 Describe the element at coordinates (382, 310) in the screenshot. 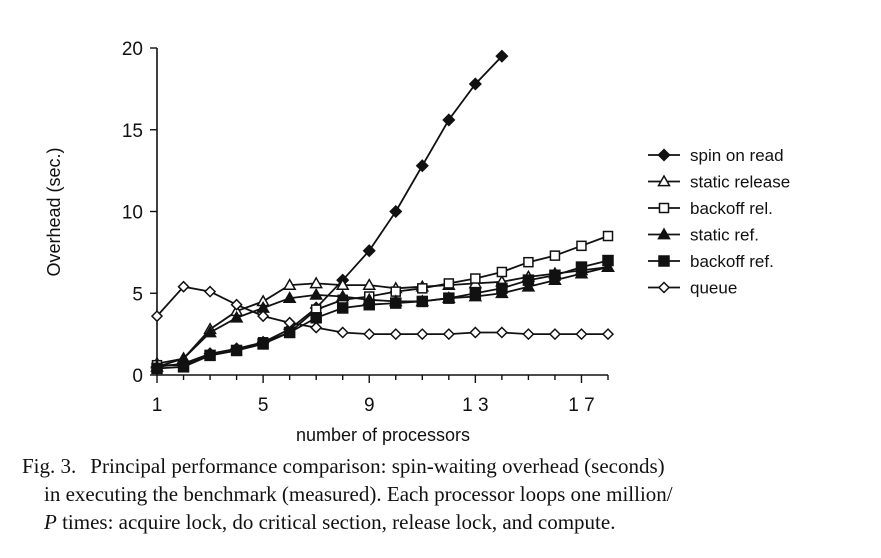

I see `series-queue` at that location.